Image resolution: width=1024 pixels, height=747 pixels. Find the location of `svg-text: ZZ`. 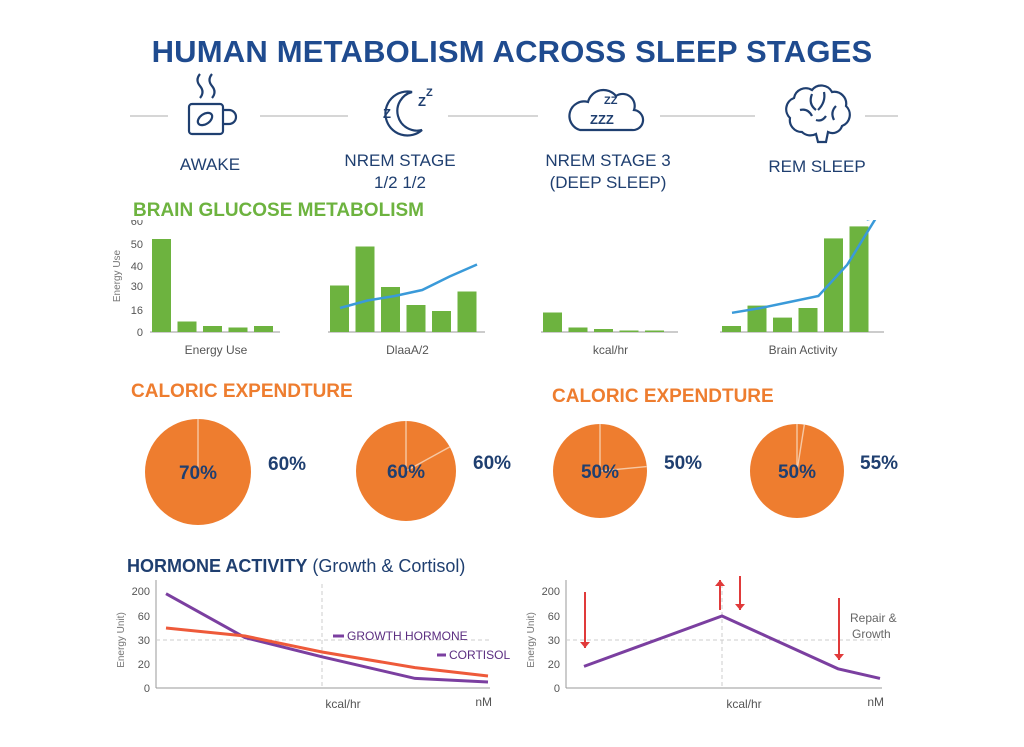

svg-text: ZZ is located at coordinates (611, 101).